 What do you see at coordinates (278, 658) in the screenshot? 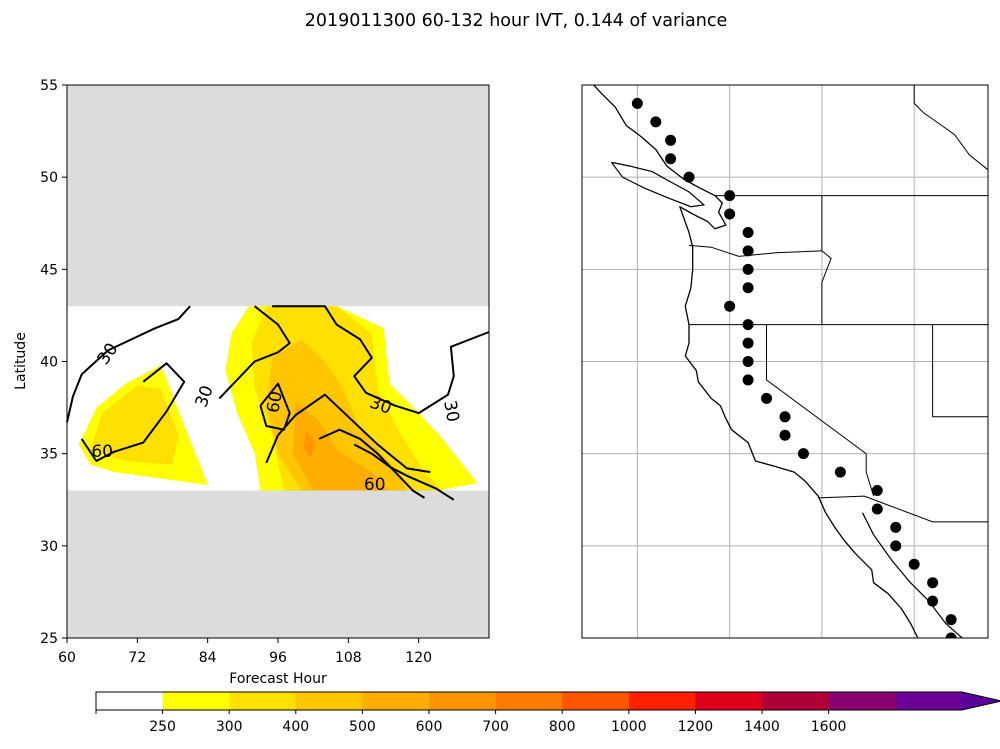
I see `x-tick-label: 96` at bounding box center [278, 658].